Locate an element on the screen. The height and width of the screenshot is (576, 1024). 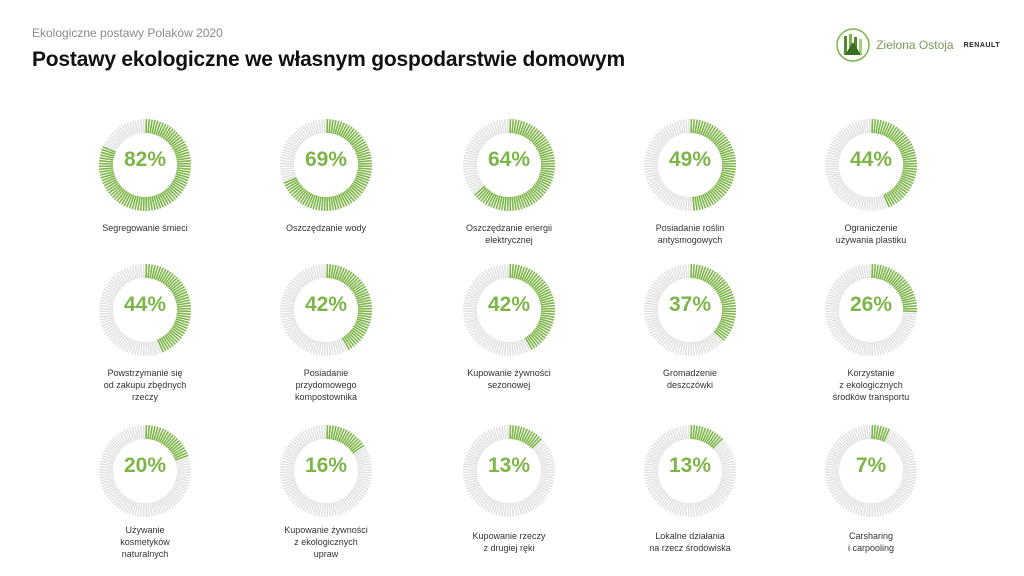
donut-value-label: 49% is located at coordinates (690, 159).